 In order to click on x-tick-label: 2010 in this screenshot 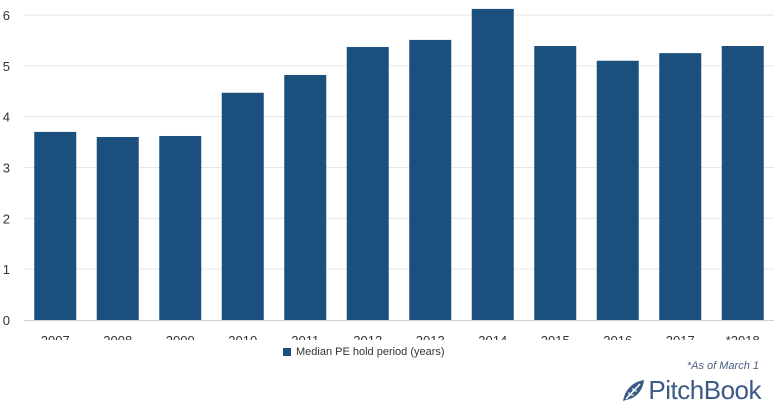, I will do `click(242, 336)`.